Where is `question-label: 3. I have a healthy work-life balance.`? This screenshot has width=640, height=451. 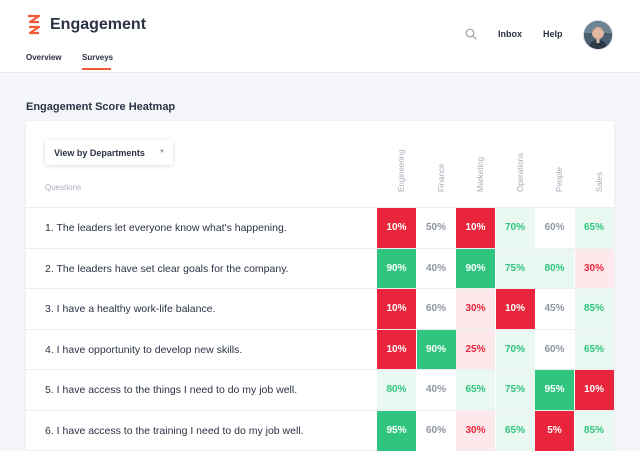
question-label: 3. I have a healthy work-life balance. is located at coordinates (130, 309).